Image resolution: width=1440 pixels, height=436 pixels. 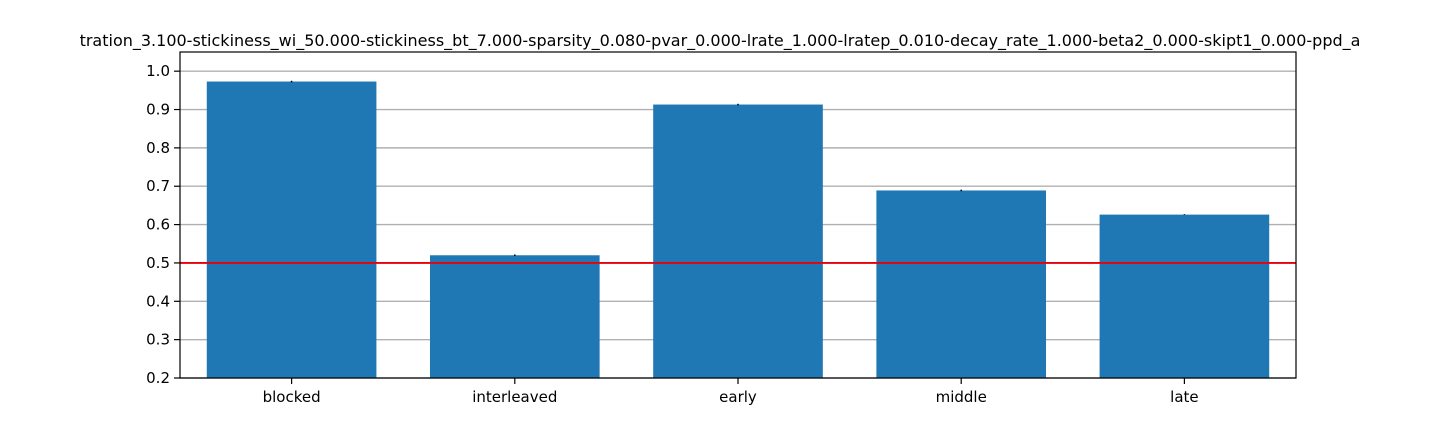 I want to click on bar-middle, so click(x=961, y=284).